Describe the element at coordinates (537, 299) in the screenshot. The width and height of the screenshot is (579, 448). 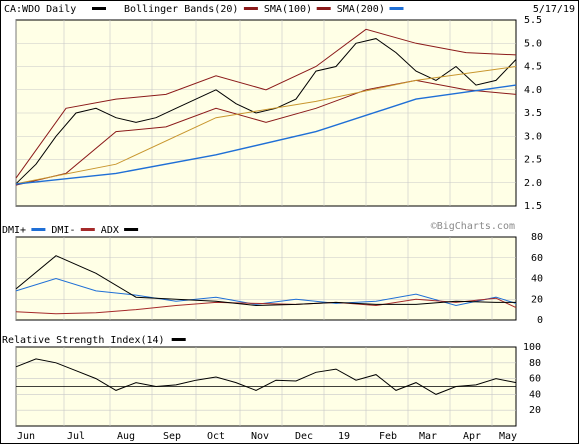
I see `dmi-y-tick-label: 20` at that location.